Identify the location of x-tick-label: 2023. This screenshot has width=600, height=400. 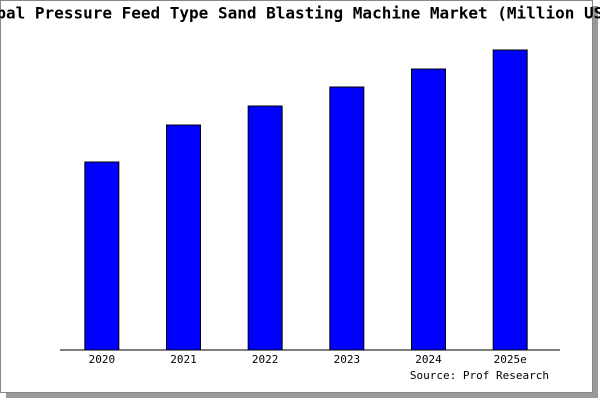
(347, 359).